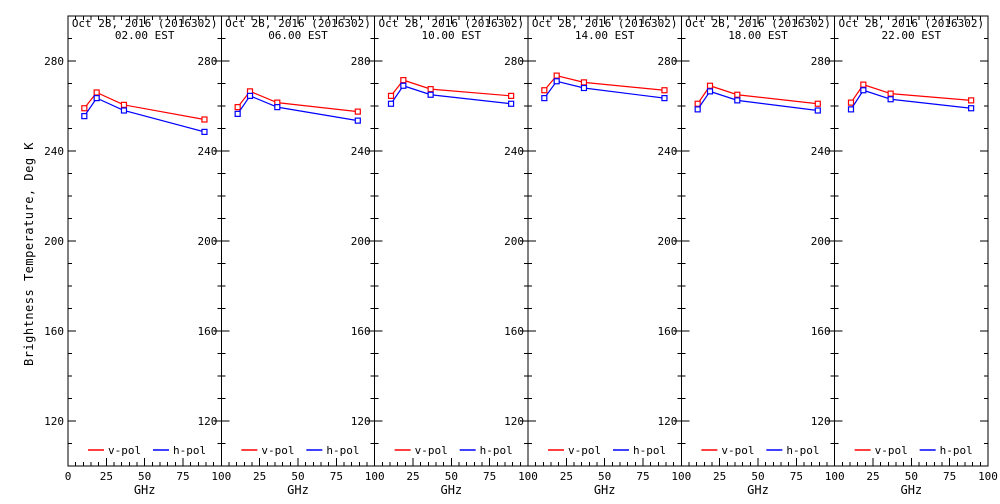  Describe the element at coordinates (911, 241) in the screenshot. I see `panel-frame` at that location.